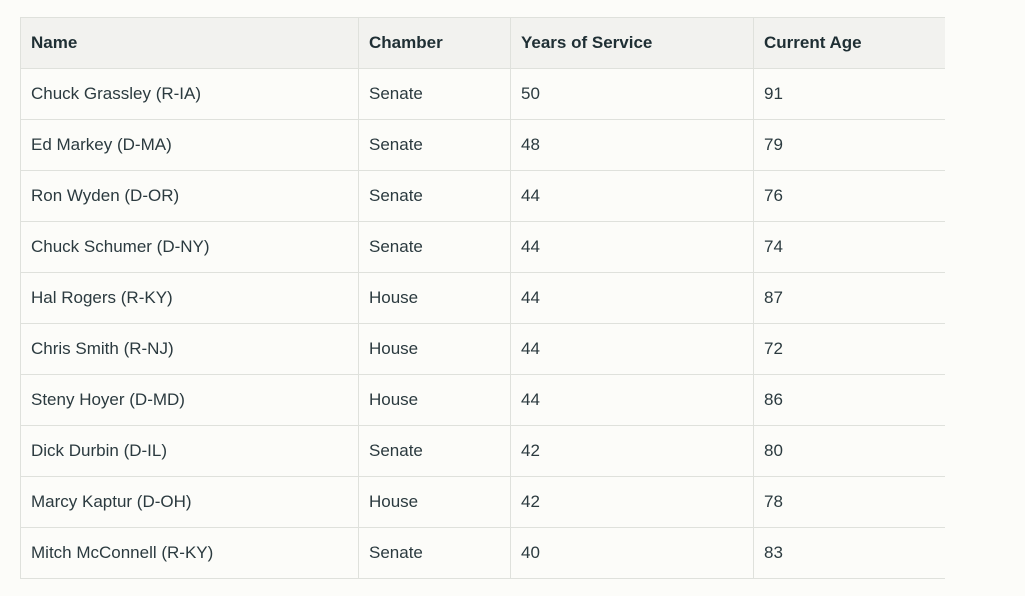 This screenshot has width=1025, height=596. Describe the element at coordinates (189, 349) in the screenshot. I see `cell-name: Chris Smith (R-NJ)` at that location.